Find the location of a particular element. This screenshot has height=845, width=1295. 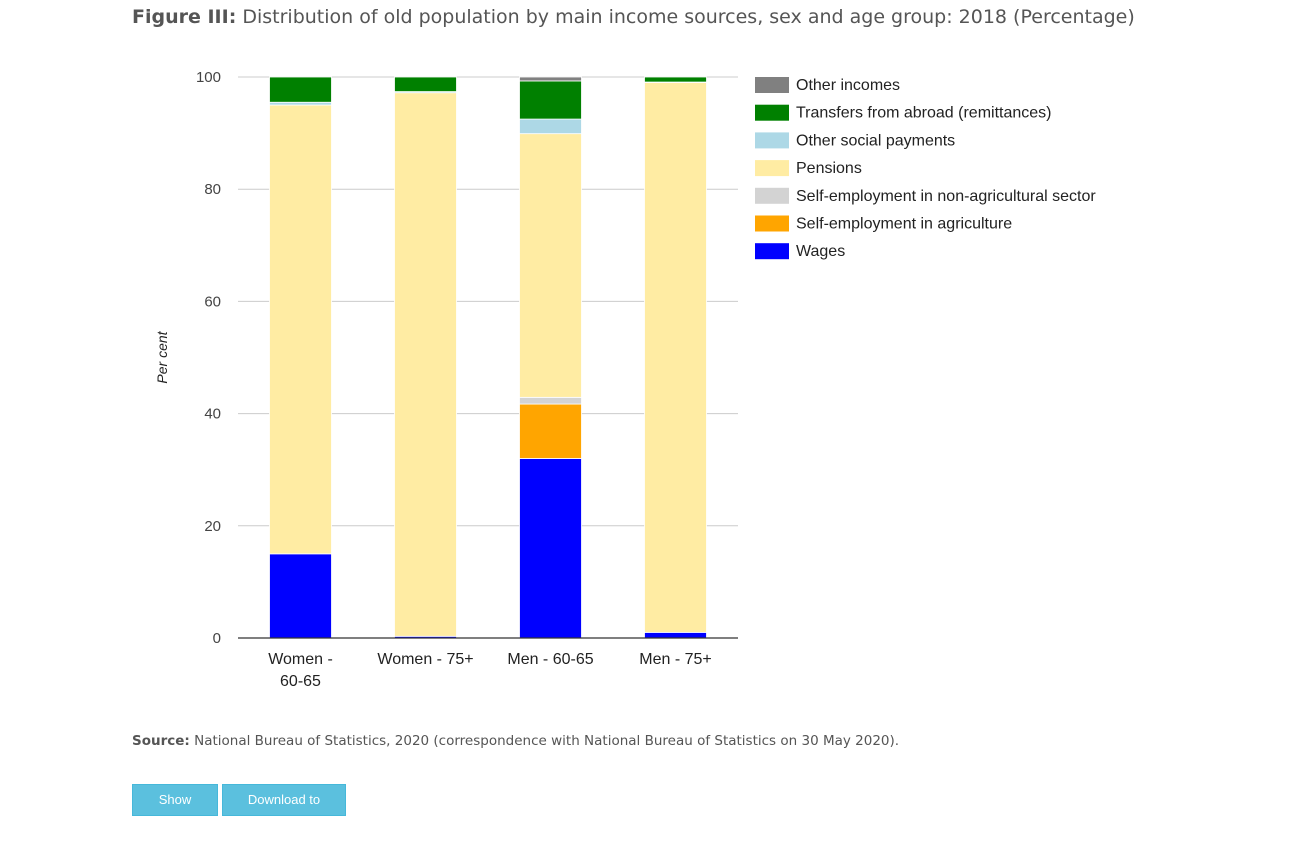

x-tick-label: Men - 60-65 is located at coordinates (550, 659).